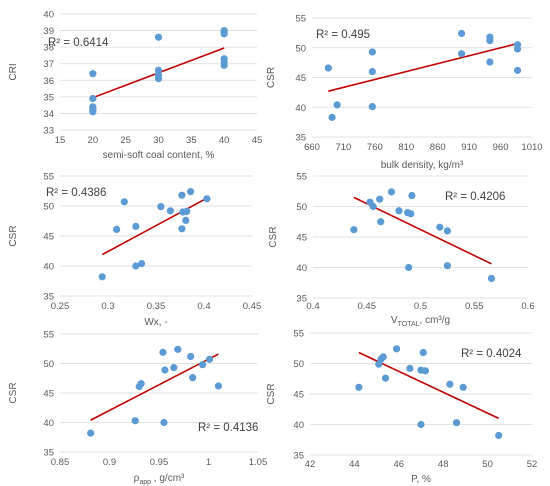  I want to click on x-tick-label: 50, so click(487, 464).